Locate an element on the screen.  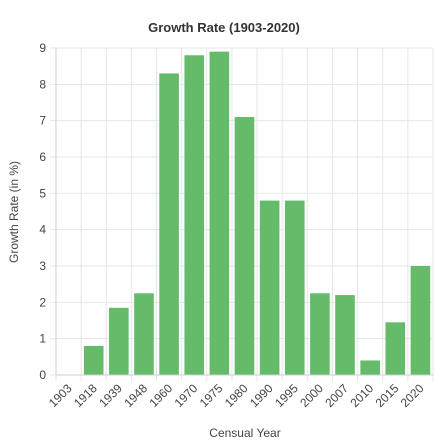
chart-title: Growth Rate (1903-2020) is located at coordinates (224, 27).